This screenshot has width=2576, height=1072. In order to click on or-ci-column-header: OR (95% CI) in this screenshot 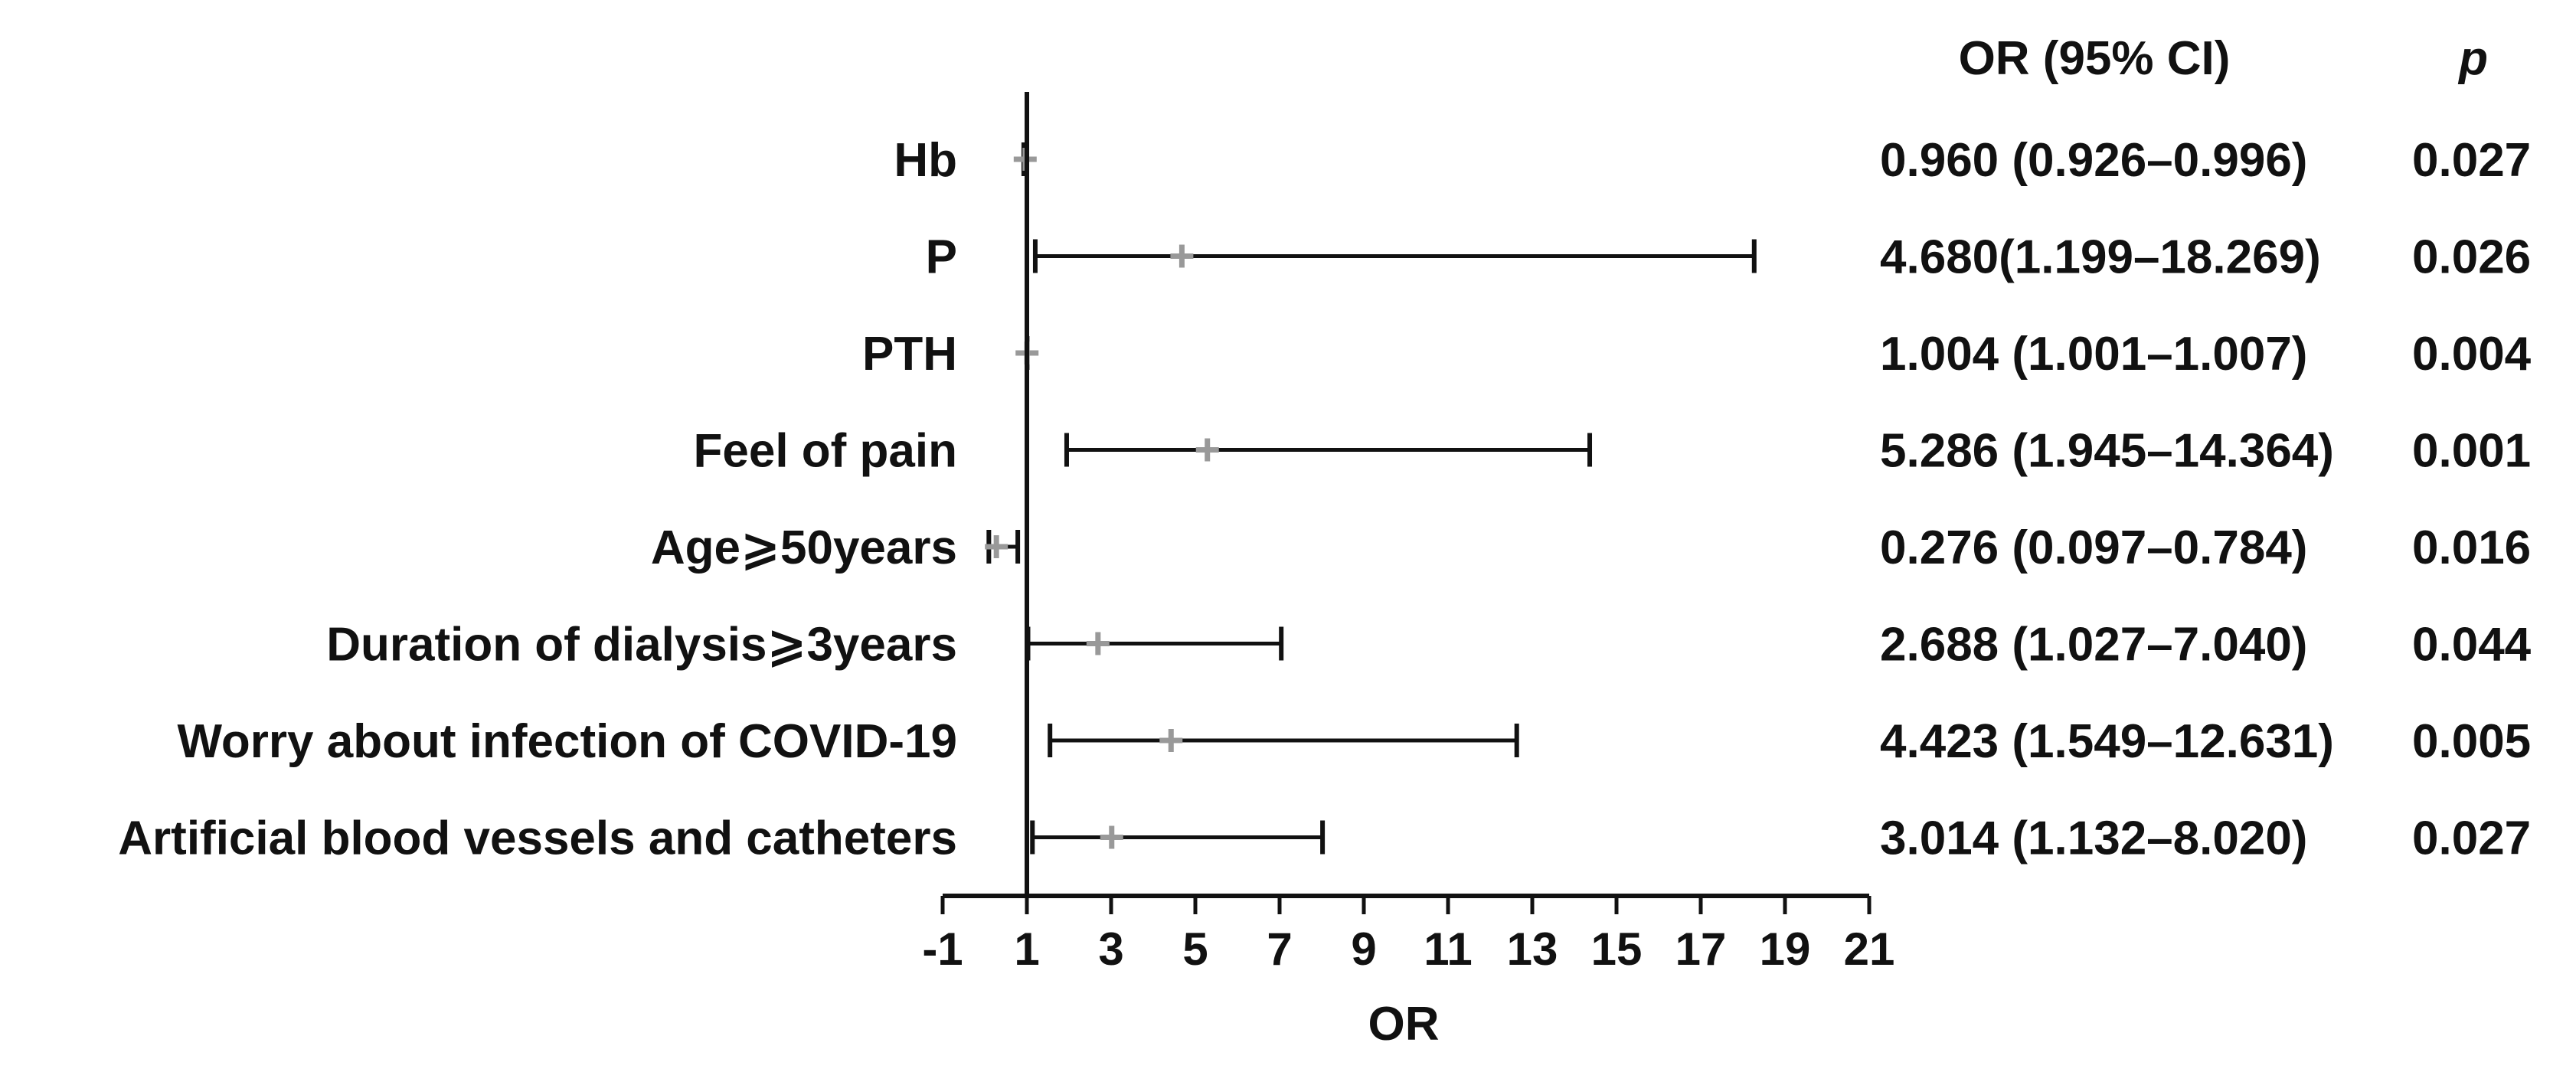, I will do `click(2095, 59)`.